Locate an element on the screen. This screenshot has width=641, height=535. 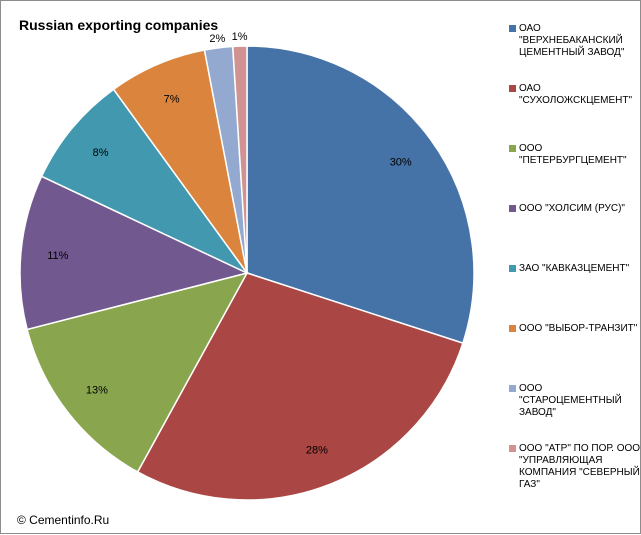
data-label-3: 13% is located at coordinates (97, 390).